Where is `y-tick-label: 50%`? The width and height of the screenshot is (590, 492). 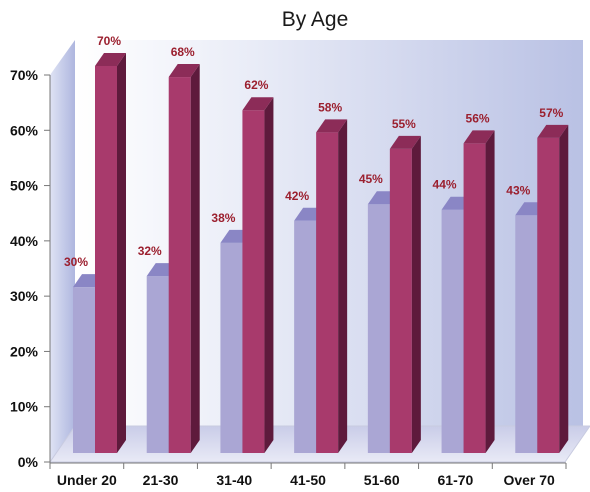 y-tick-label: 50% is located at coordinates (24, 186).